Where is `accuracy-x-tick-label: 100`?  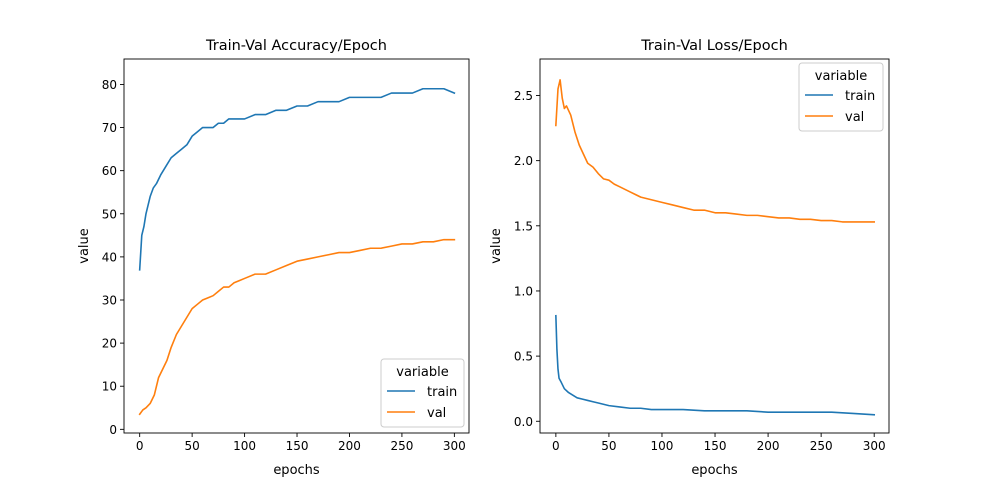
accuracy-x-tick-label: 100 is located at coordinates (244, 446).